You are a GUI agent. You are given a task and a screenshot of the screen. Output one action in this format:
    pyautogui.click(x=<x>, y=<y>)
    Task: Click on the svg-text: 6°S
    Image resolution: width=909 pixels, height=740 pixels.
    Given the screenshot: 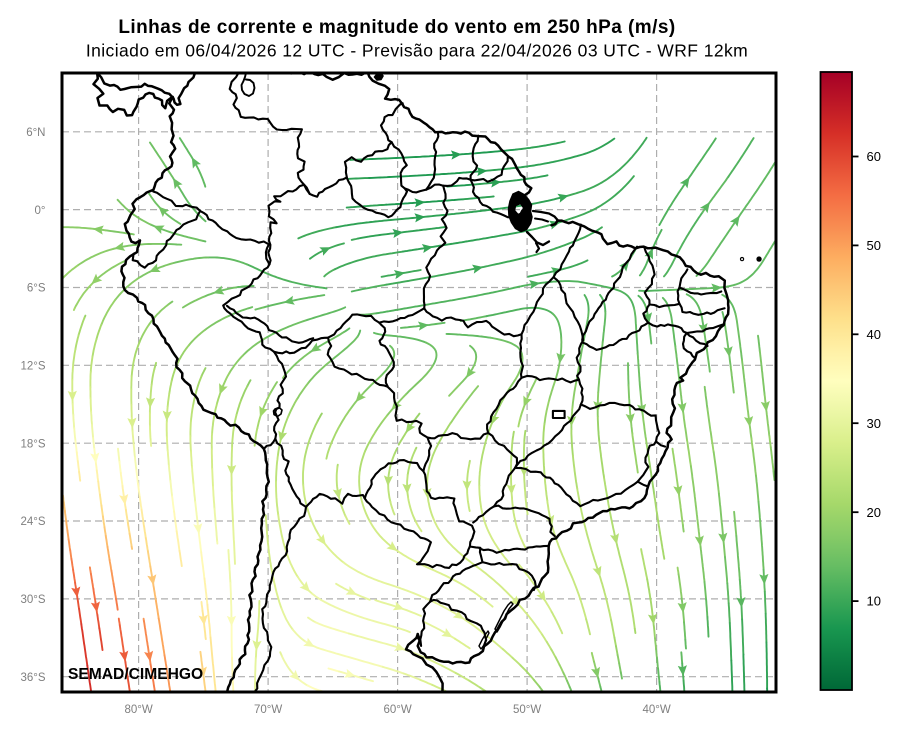 What is the action you would take?
    pyautogui.click(x=36, y=289)
    